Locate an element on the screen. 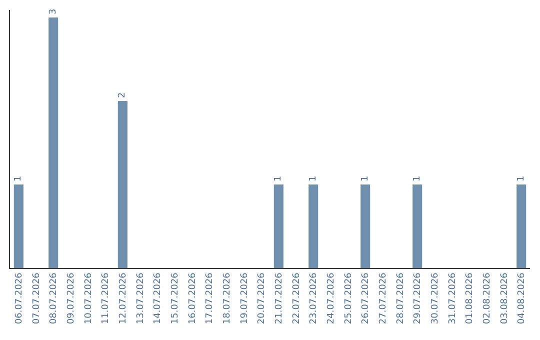 The width and height of the screenshot is (540, 340). x-tick-label: 12.07.2026 is located at coordinates (123, 298).